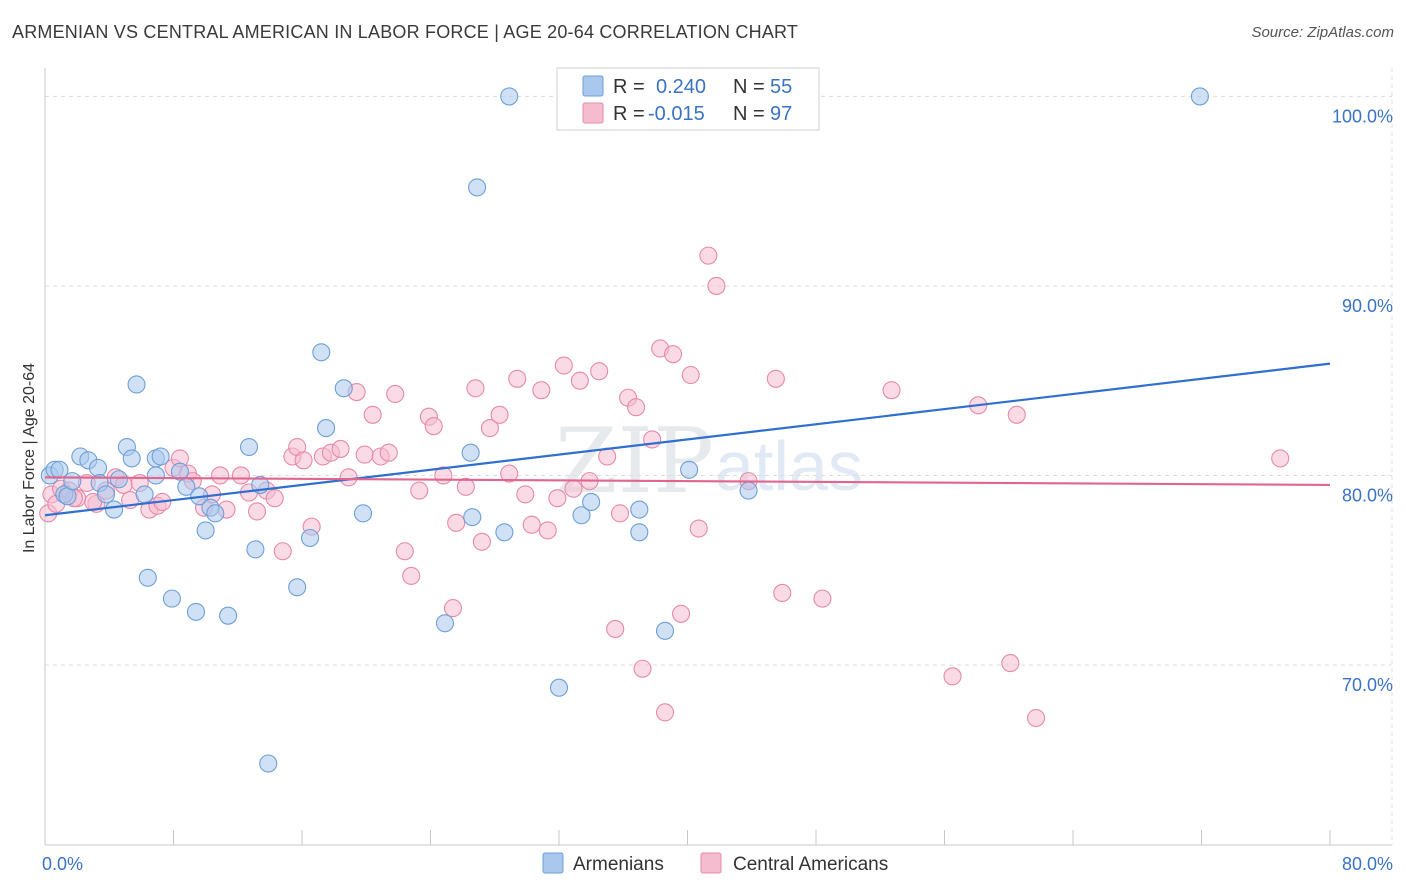  Describe the element at coordinates (688, 99) in the screenshot. I see `legend: R = 0.240 N = 55 R = -0.015 N = 97` at that location.